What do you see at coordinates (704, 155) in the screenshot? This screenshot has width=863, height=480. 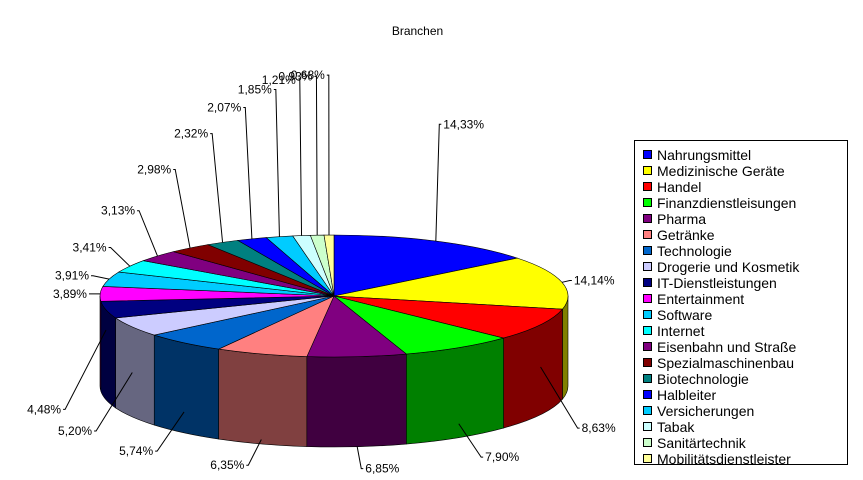 I see `legend-label: Nahrungsmittel` at bounding box center [704, 155].